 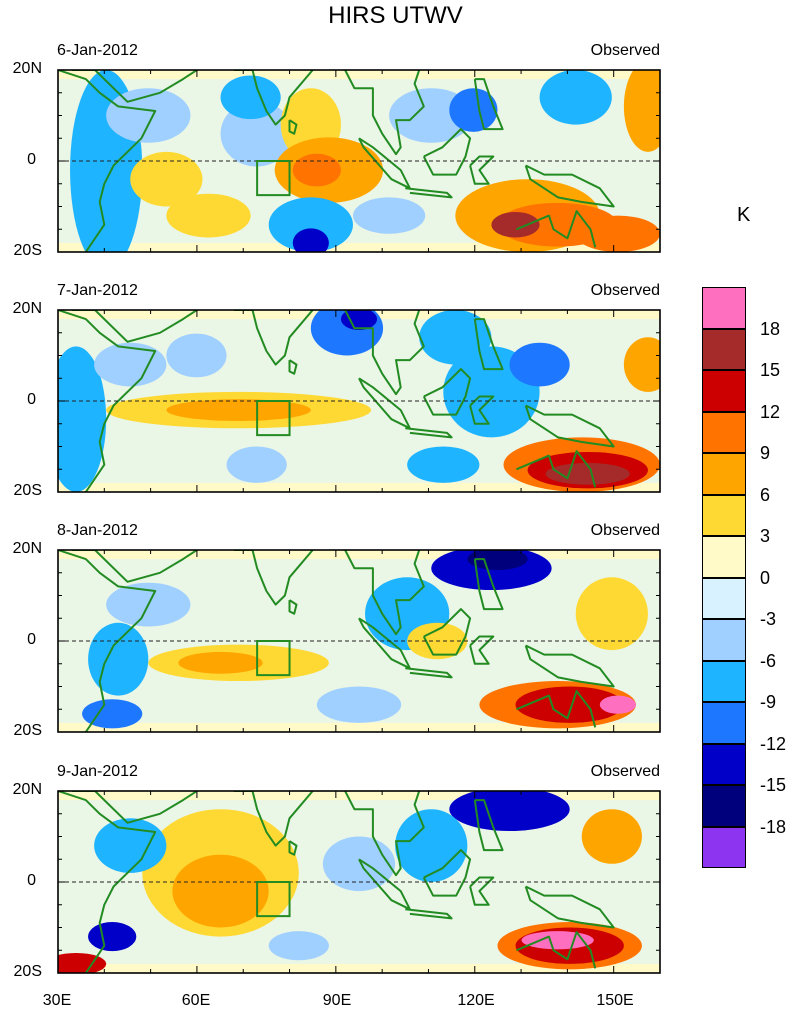 I want to click on panel-date-label: 6-Jan-2012, so click(x=97, y=50).